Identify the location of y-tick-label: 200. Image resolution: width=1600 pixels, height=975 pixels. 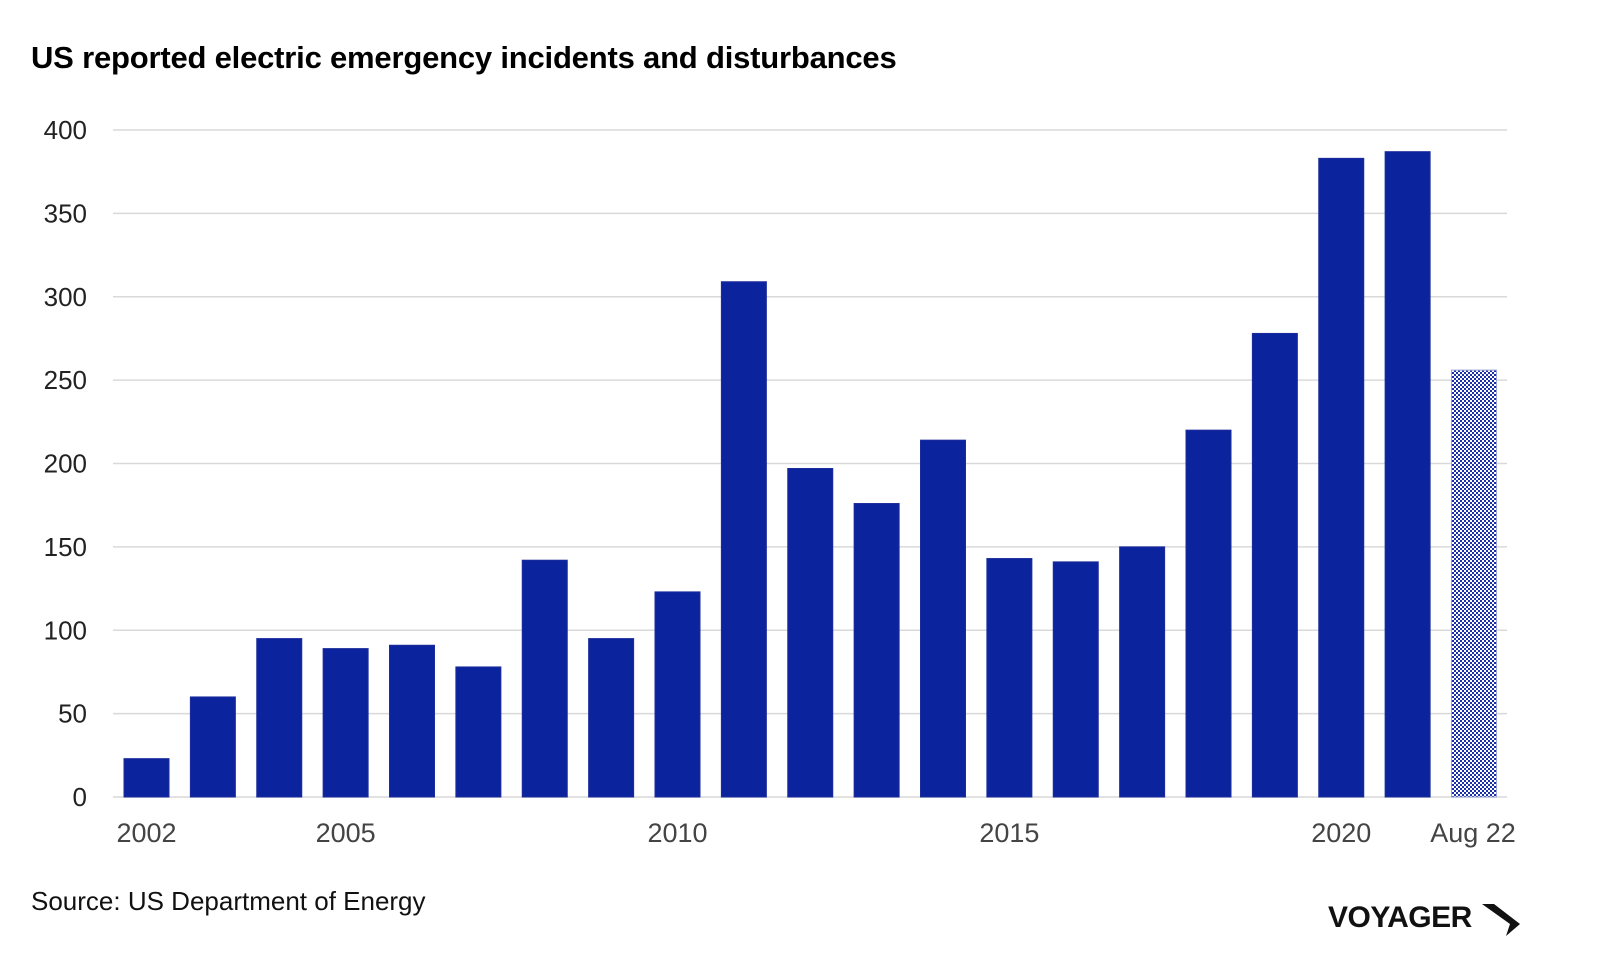
(65, 464).